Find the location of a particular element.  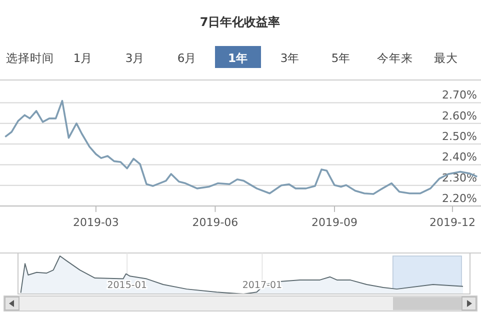

x-tick-label: 2015-01 is located at coordinates (127, 285).